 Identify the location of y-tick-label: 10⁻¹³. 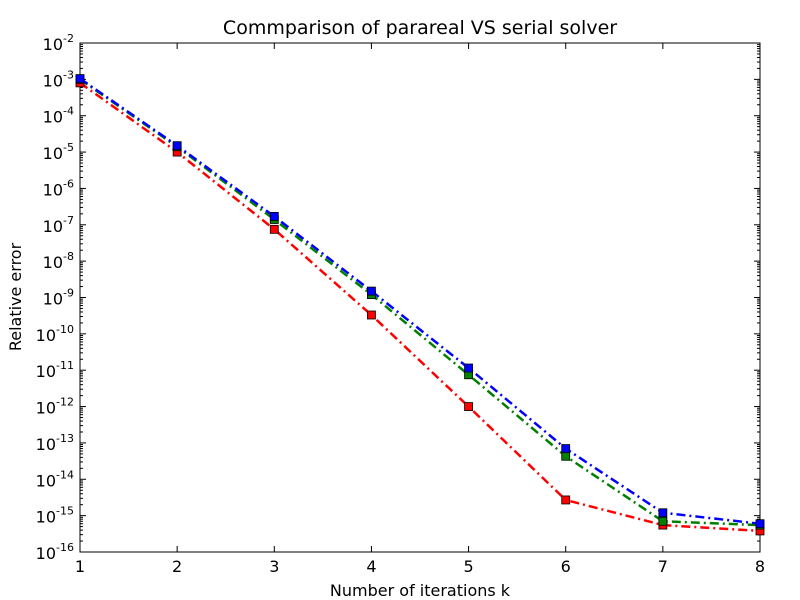
(55, 443).